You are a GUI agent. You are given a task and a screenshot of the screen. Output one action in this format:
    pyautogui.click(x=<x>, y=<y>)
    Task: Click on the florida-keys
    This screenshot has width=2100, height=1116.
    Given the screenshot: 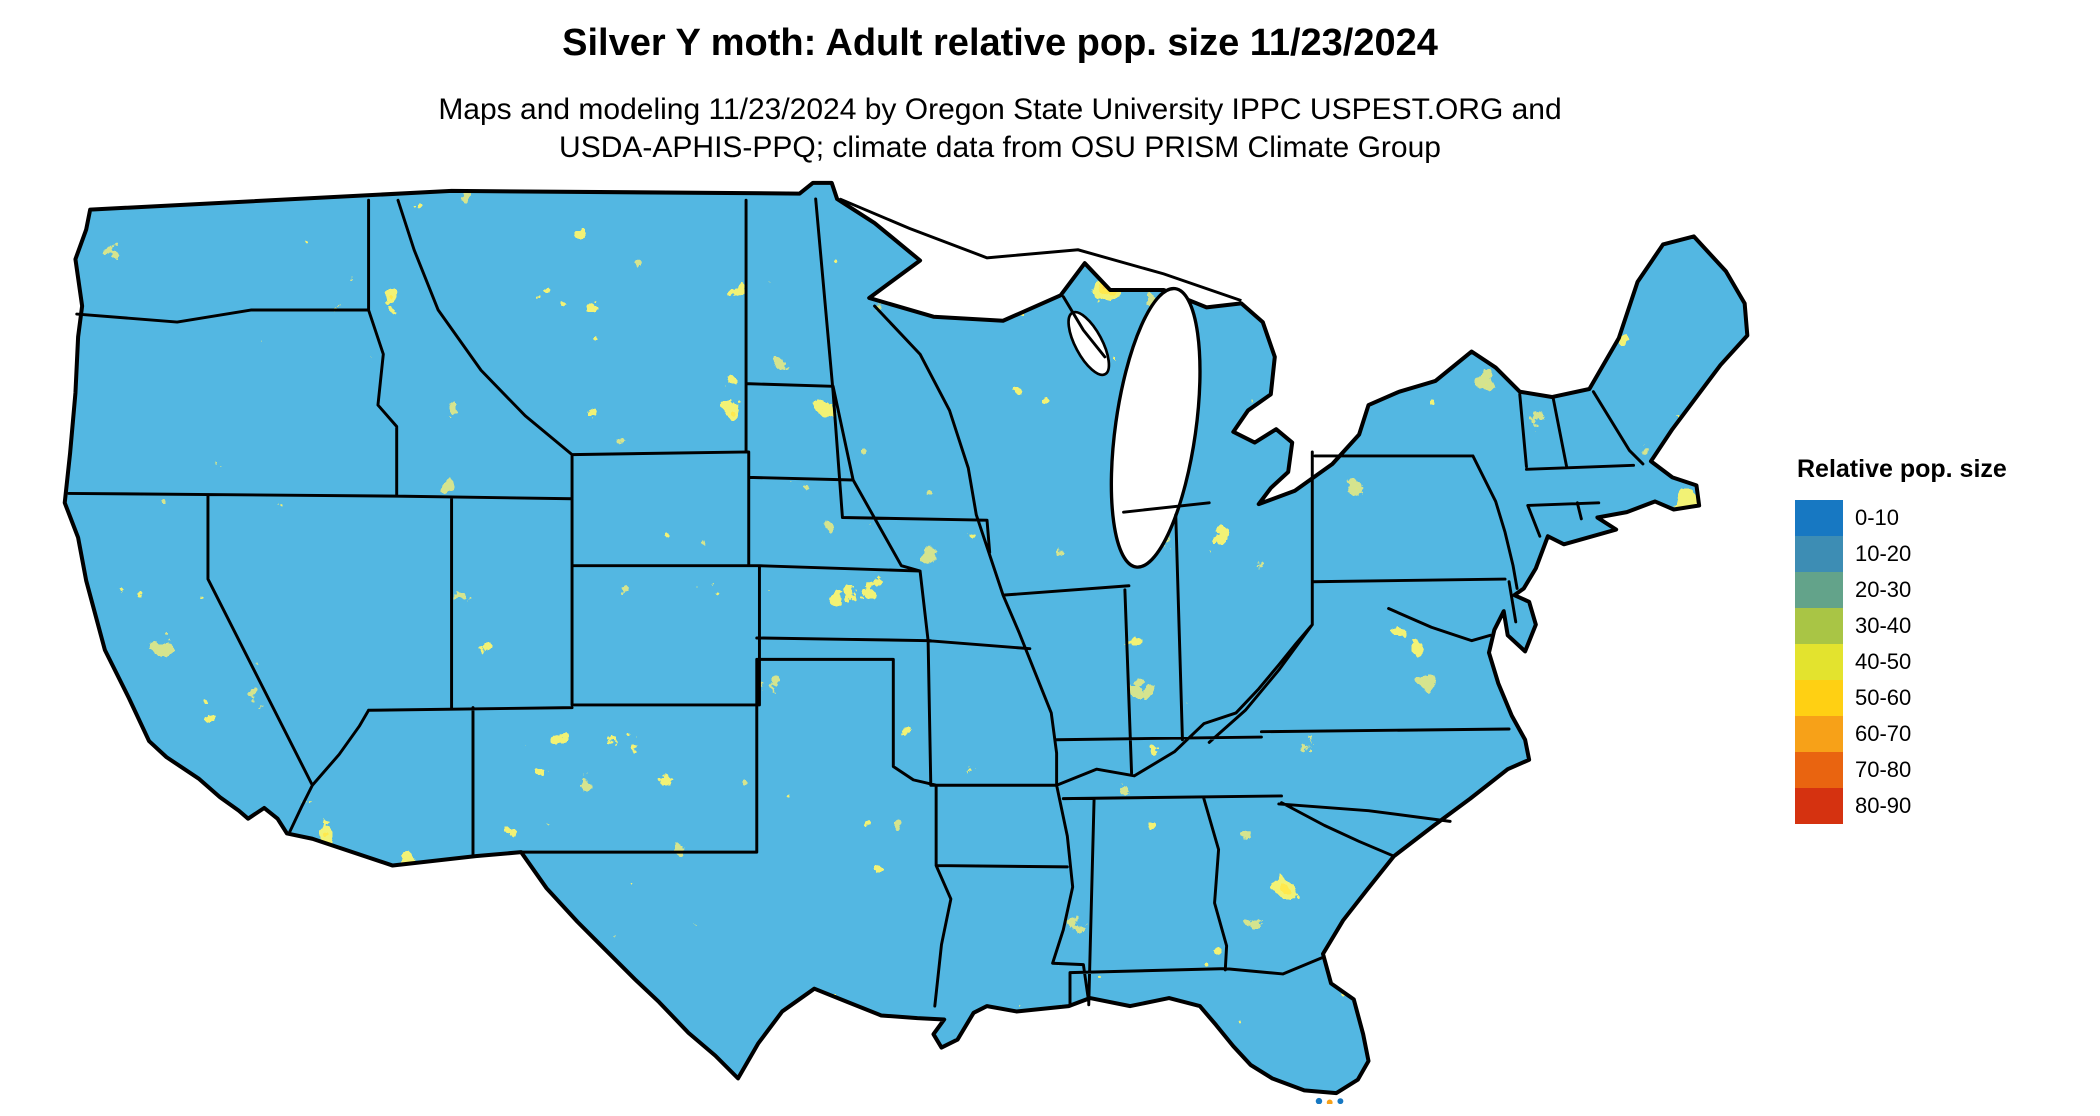 What is the action you would take?
    pyautogui.click(x=1329, y=1100)
    